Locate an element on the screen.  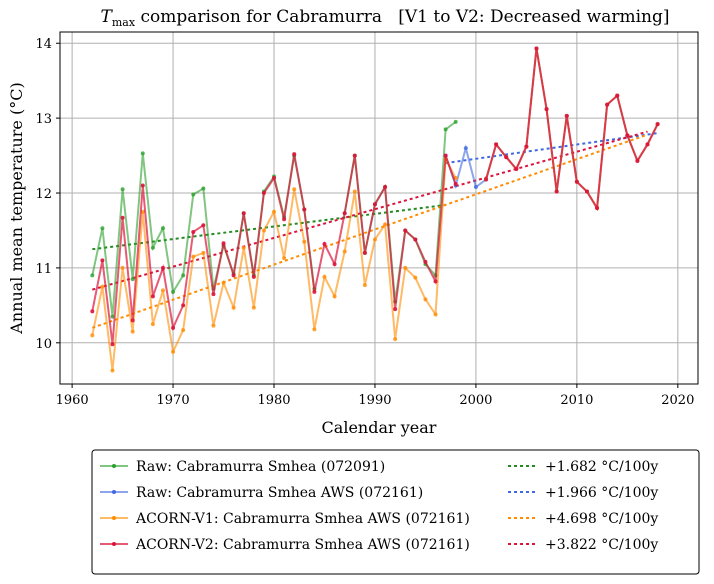
x-tick-label: 1970 is located at coordinates (173, 400).